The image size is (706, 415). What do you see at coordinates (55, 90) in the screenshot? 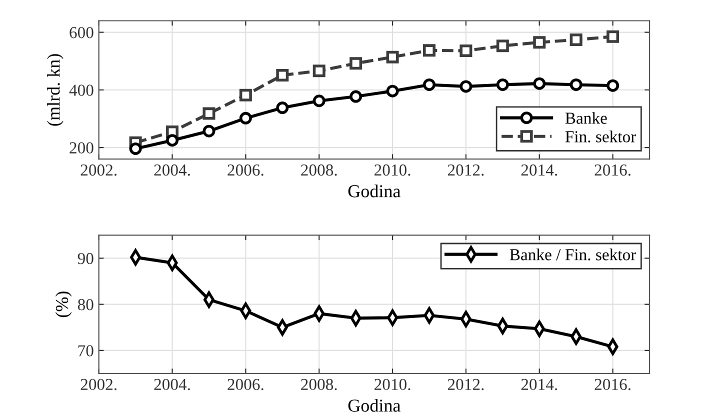
I see `y-axis-title: (mlrd. kn)` at bounding box center [55, 90].